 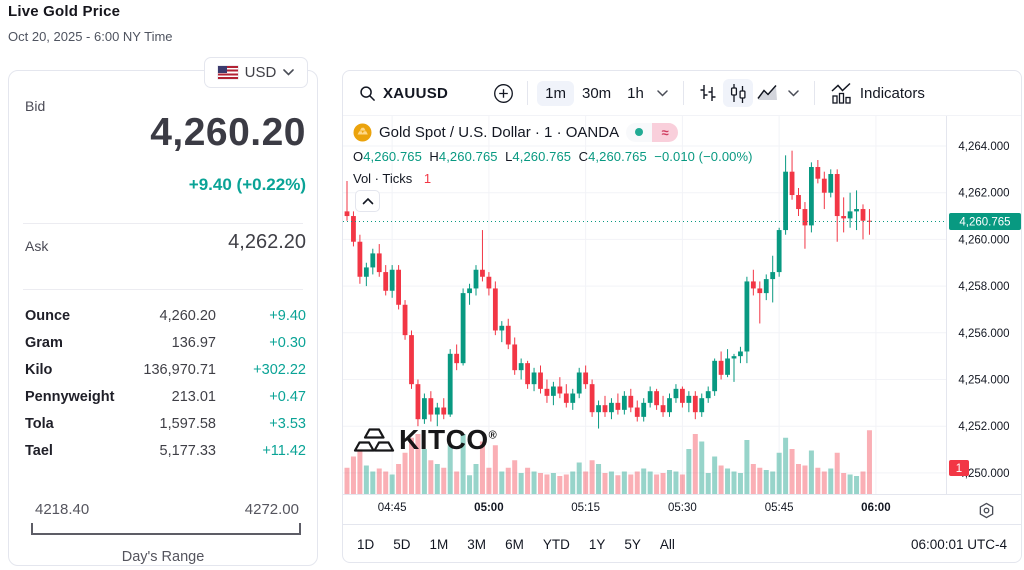 What do you see at coordinates (514, 544) in the screenshot?
I see `range-button-6m: 6M` at bounding box center [514, 544].